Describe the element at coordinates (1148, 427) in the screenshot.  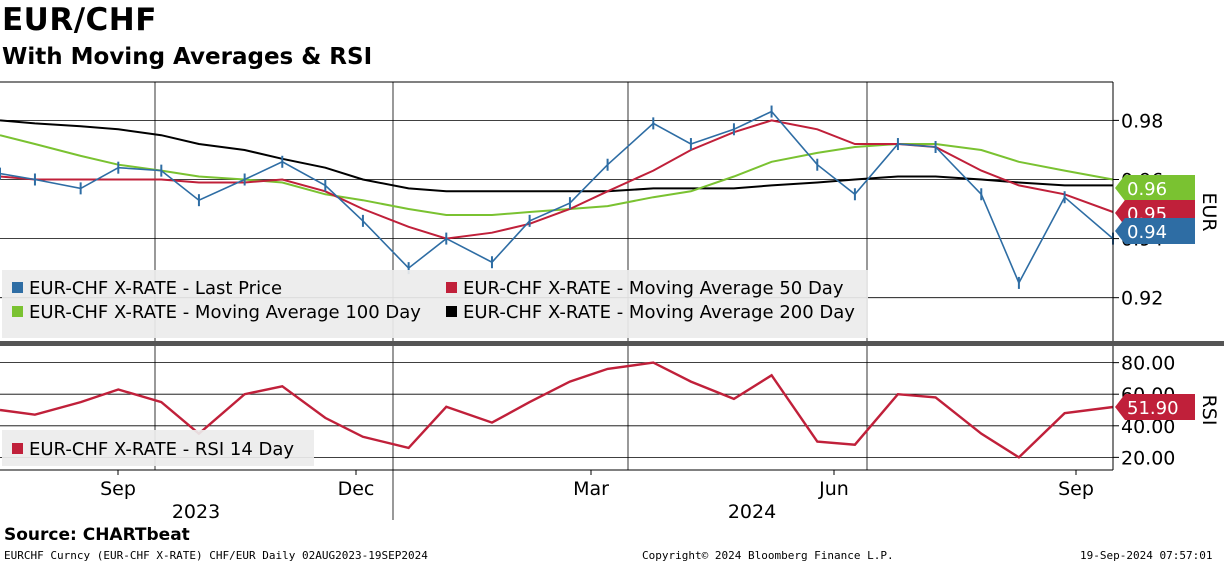
I see `rsi-tick-label: 40.00` at that location.